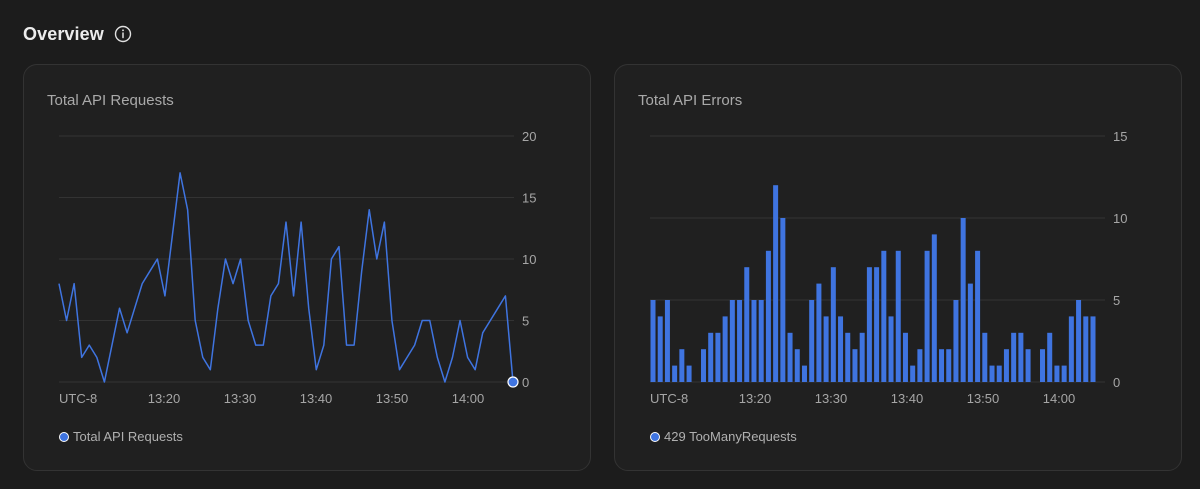  I want to click on last-point-marker, so click(513, 382).